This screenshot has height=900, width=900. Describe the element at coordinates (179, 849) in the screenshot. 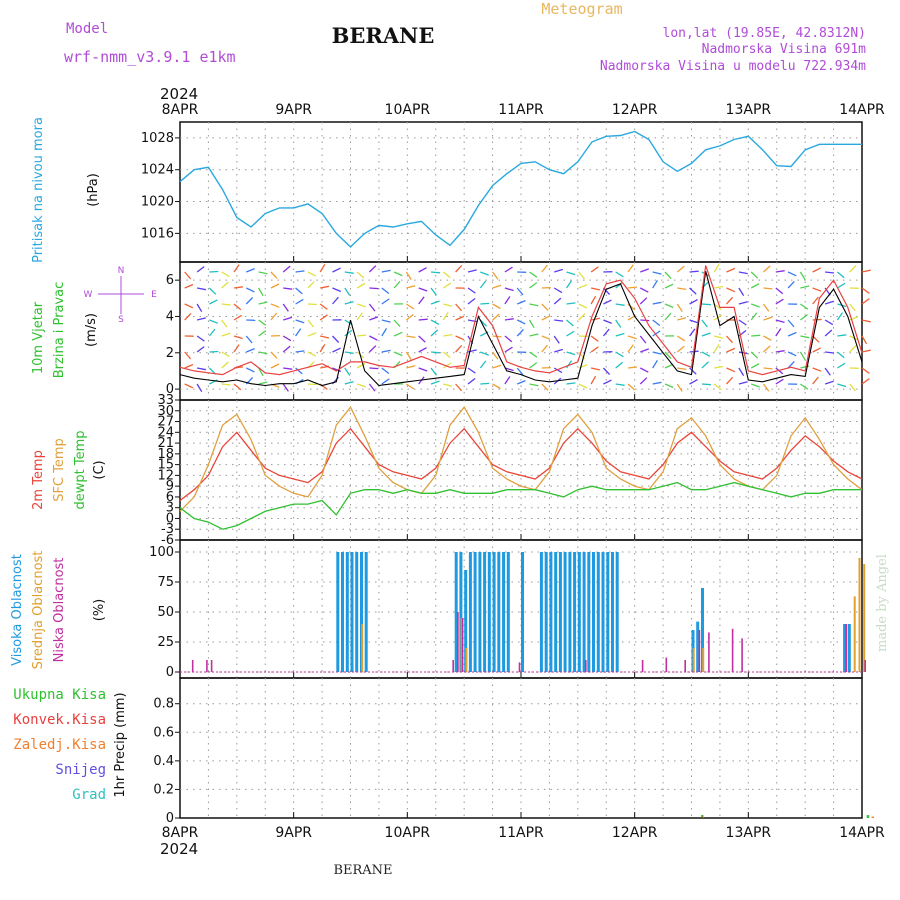

I see `bottom-year-label: 2024` at that location.